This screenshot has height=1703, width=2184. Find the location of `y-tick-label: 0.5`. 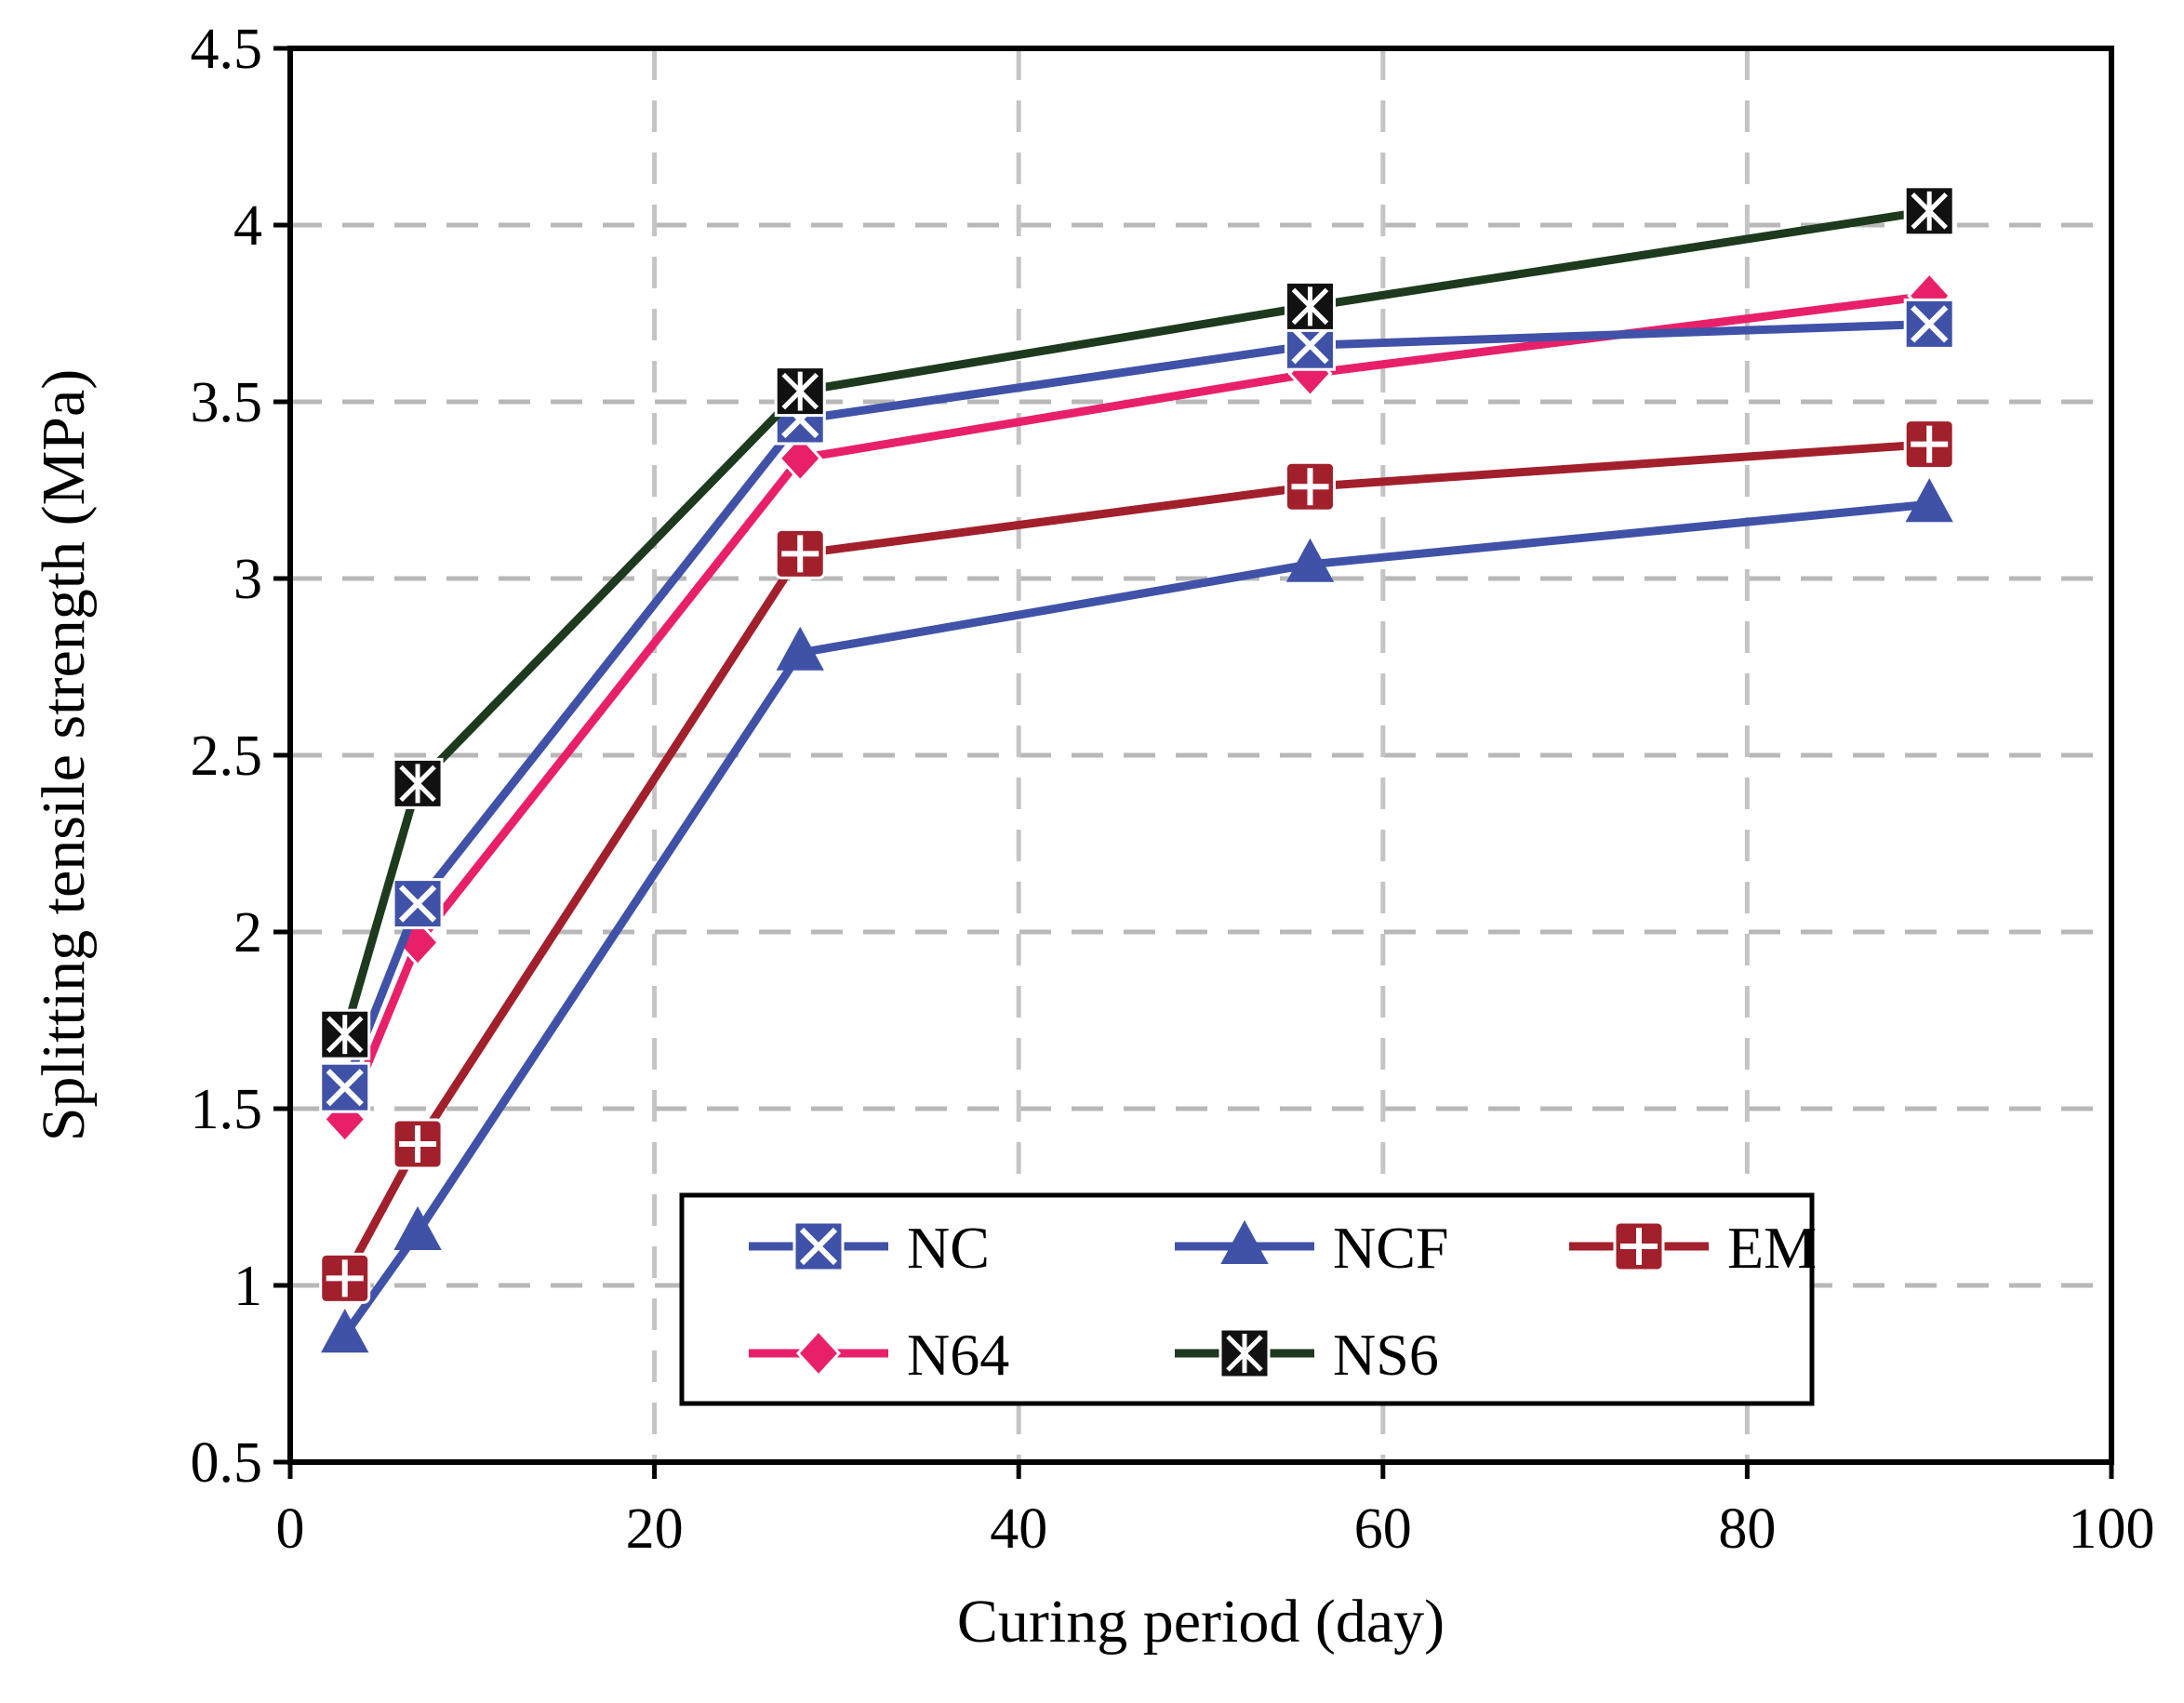

y-tick-label: 0.5 is located at coordinates (227, 1463).